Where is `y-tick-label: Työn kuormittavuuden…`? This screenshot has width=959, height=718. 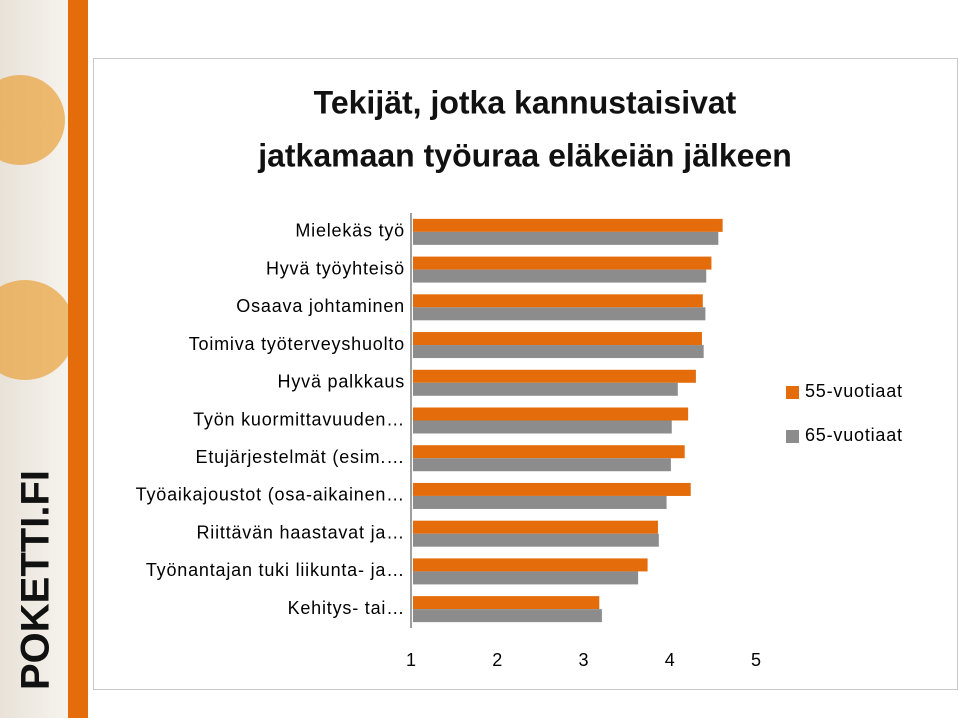 y-tick-label: Työn kuormittavuuden… is located at coordinates (299, 419).